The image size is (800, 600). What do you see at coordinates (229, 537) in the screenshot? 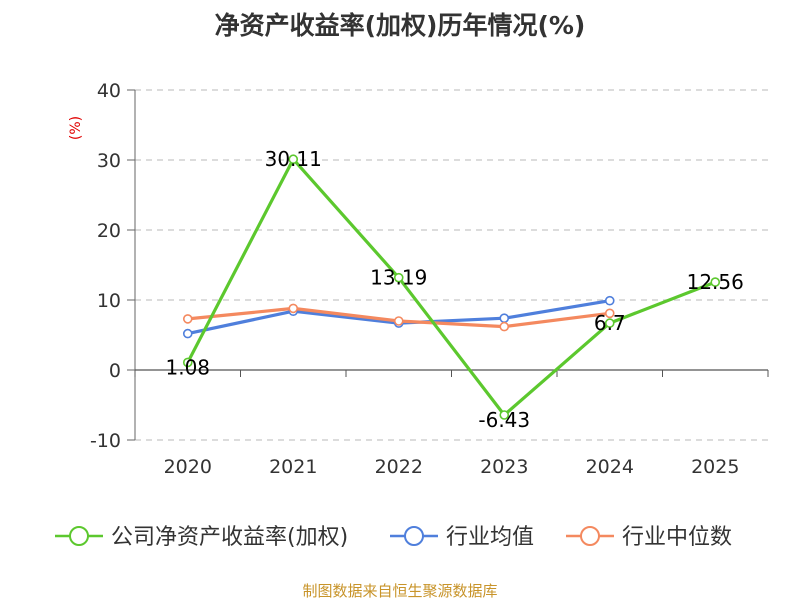
I see `legend-label: 公司净资产收益率(加权)` at bounding box center [229, 537].